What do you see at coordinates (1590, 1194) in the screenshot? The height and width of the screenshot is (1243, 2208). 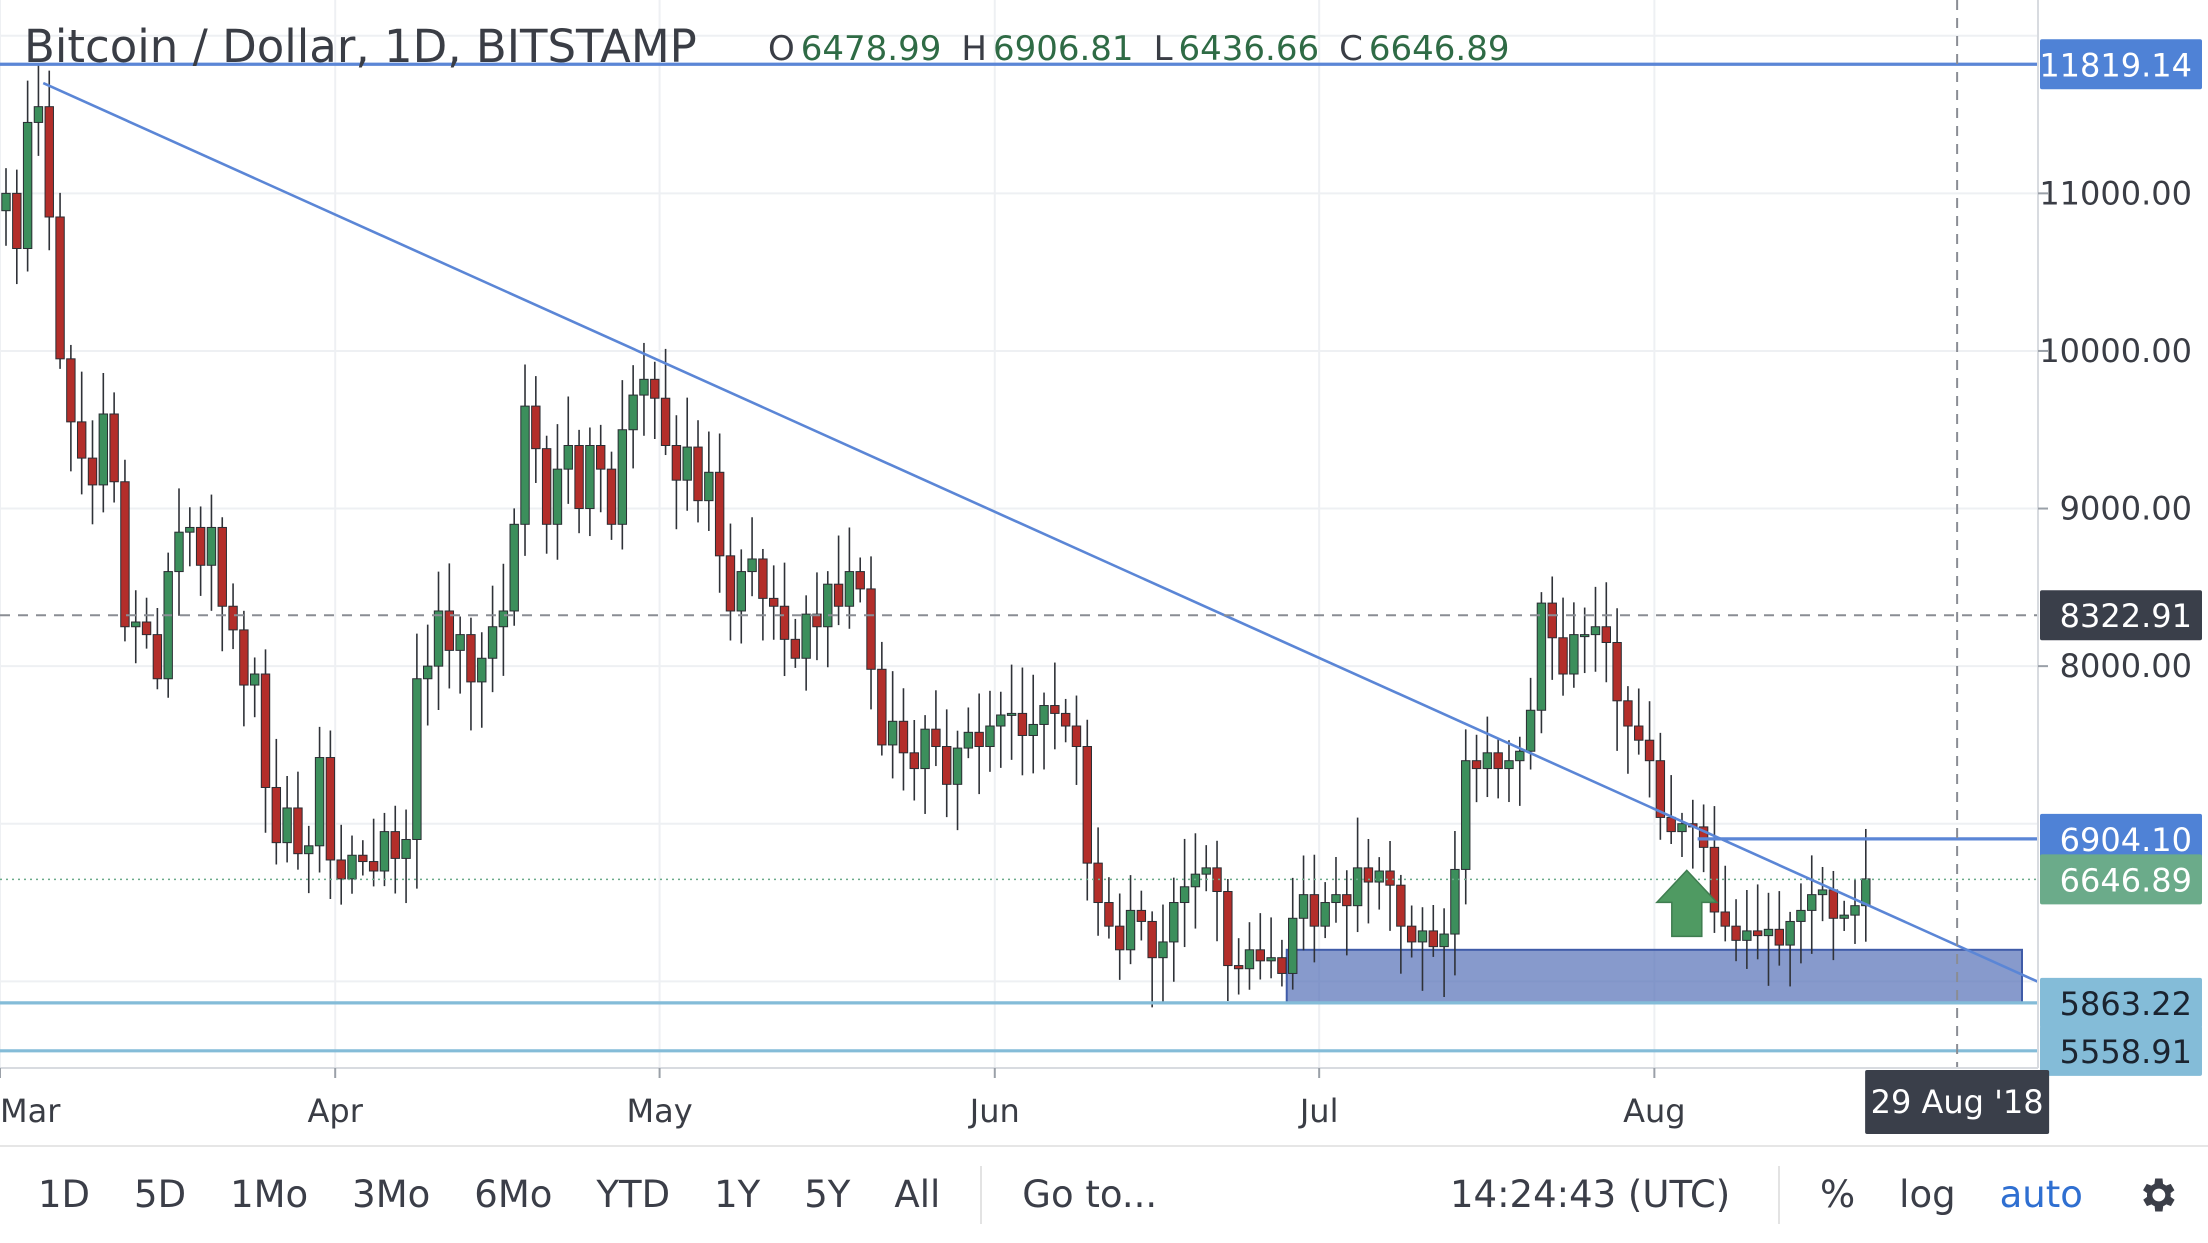 I see `utc-clock: 14:24:43 (UTC)` at bounding box center [1590, 1194].